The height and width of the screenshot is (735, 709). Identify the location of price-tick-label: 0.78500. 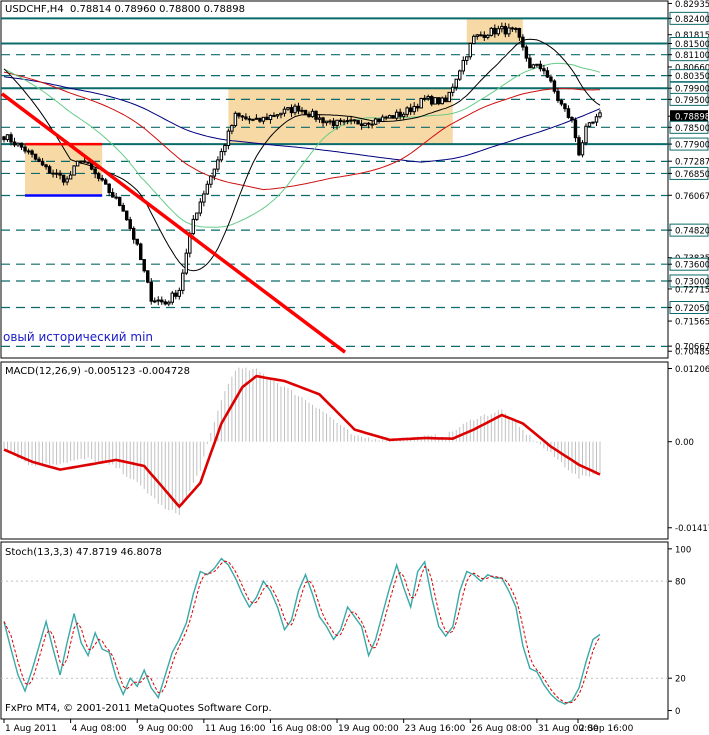
(692, 129).